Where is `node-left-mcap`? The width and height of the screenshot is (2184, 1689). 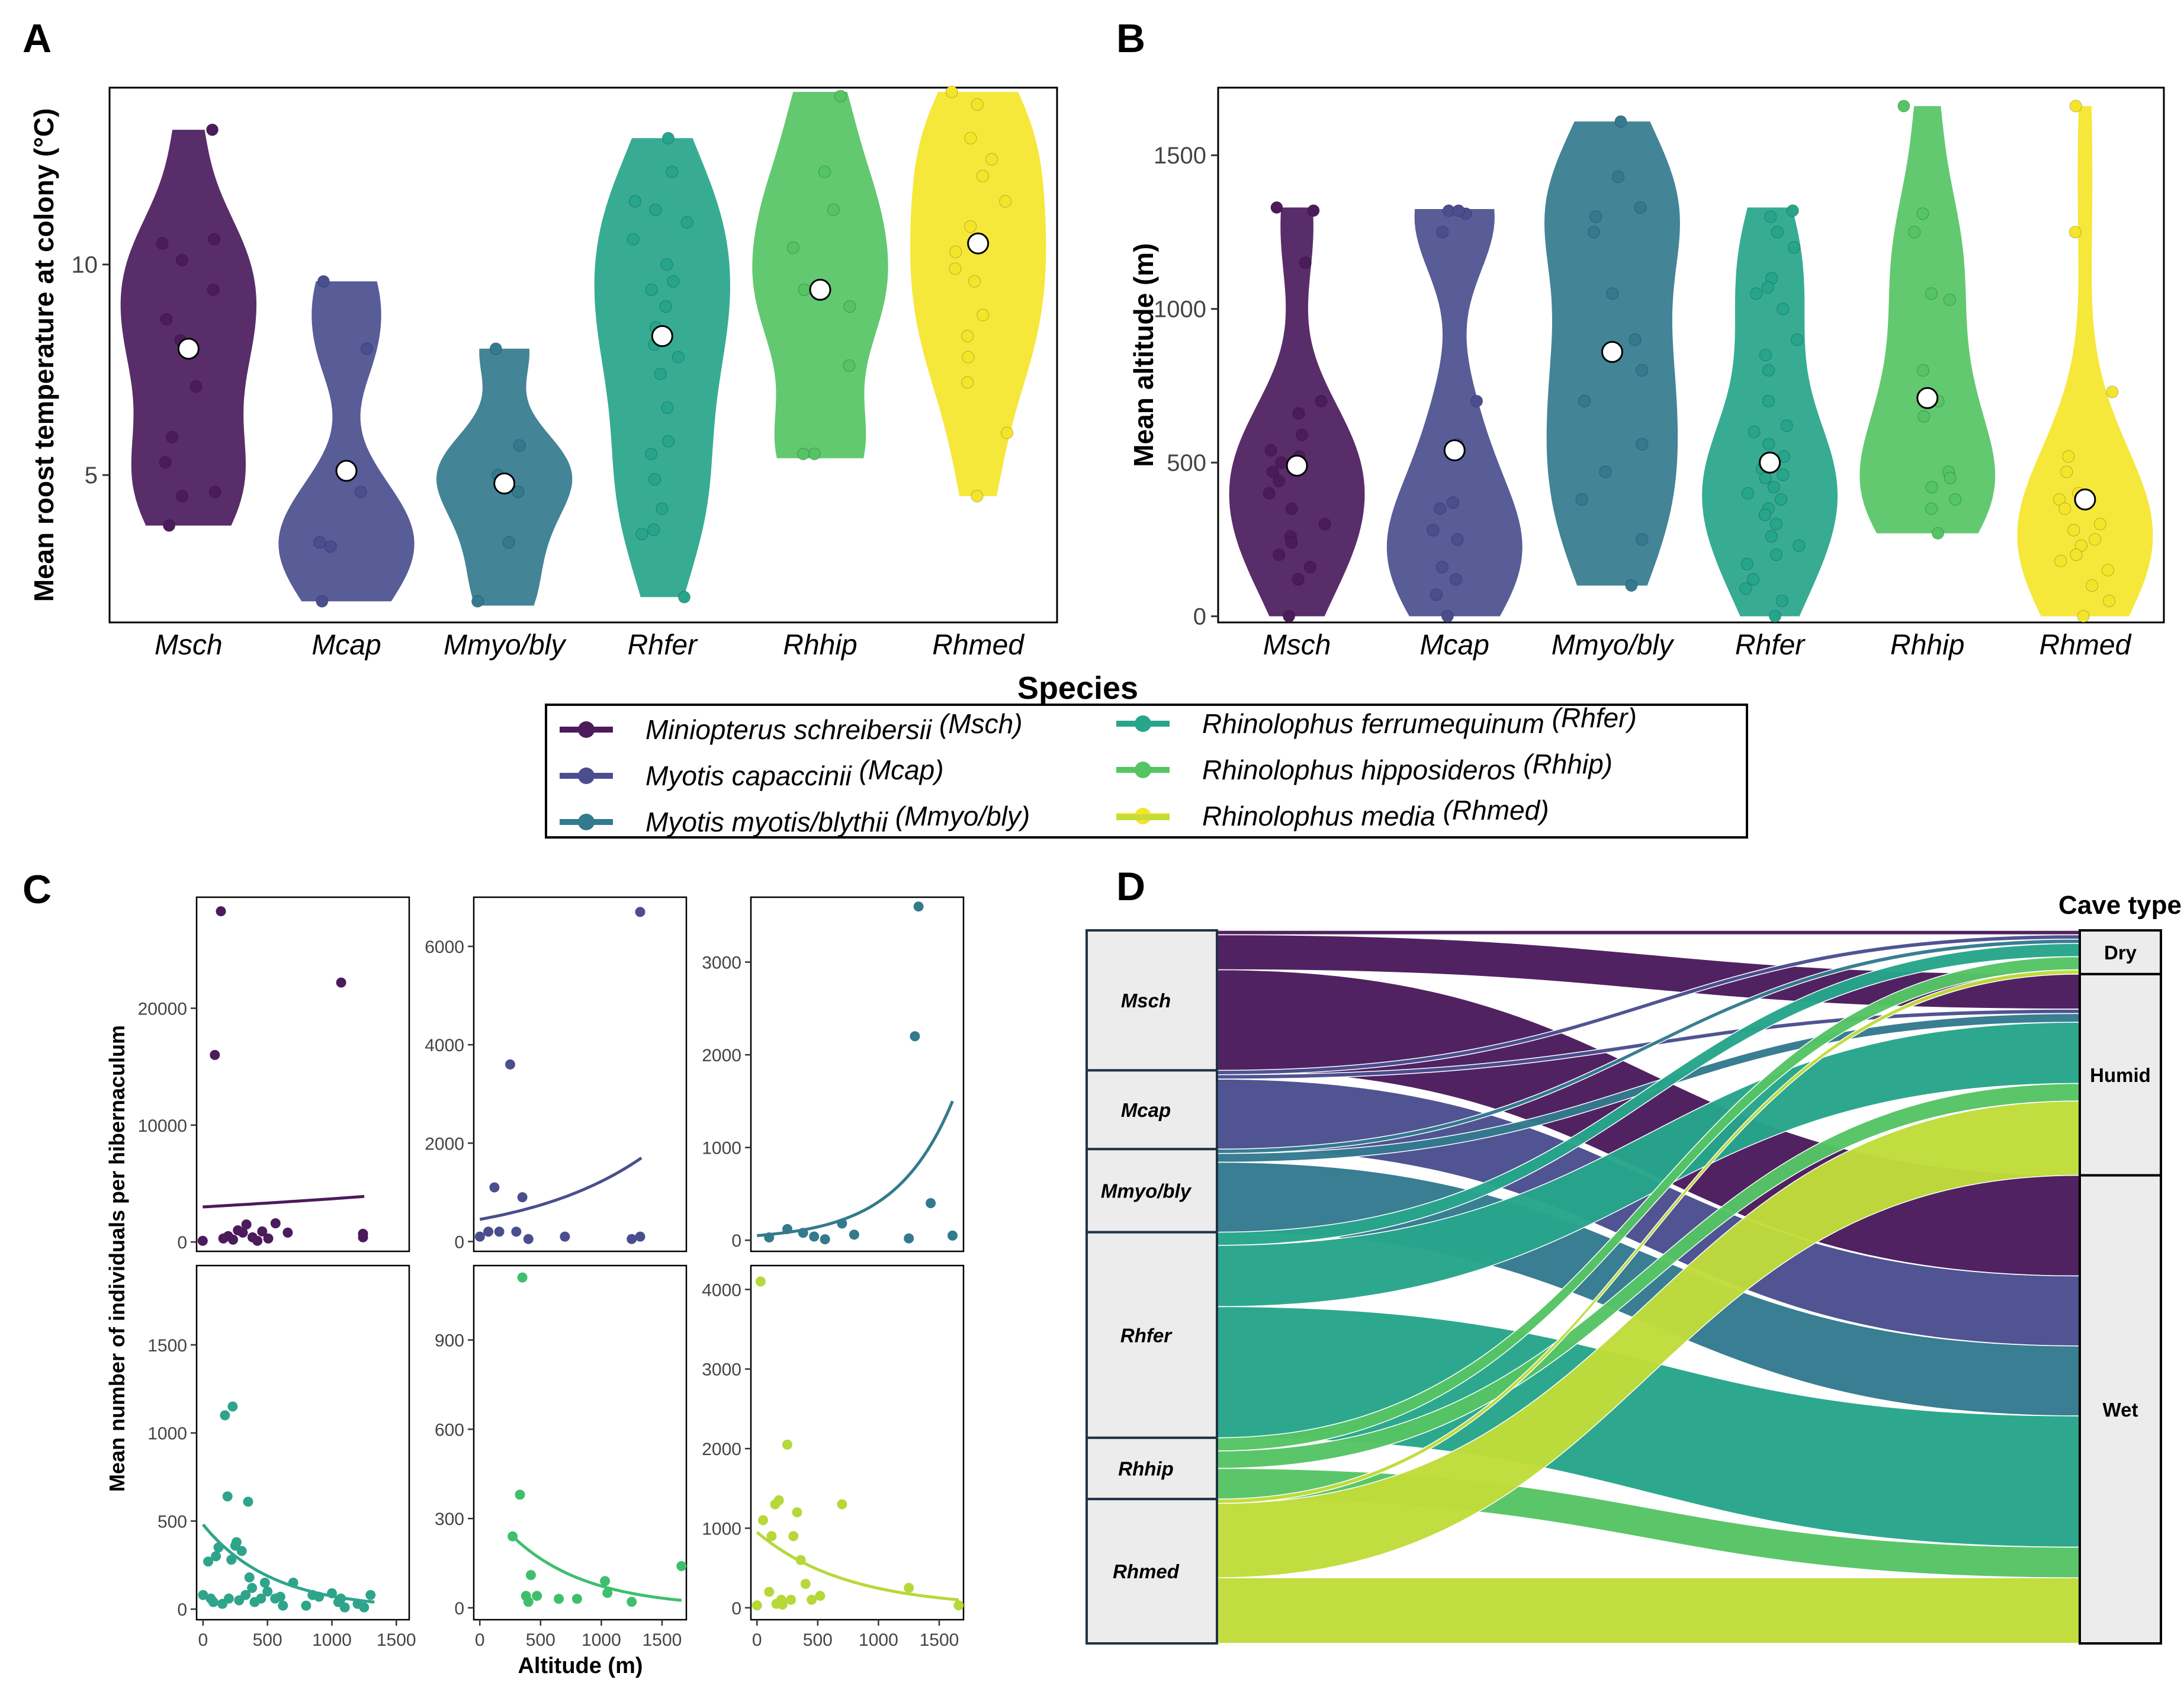
node-left-mcap is located at coordinates (1151, 1110).